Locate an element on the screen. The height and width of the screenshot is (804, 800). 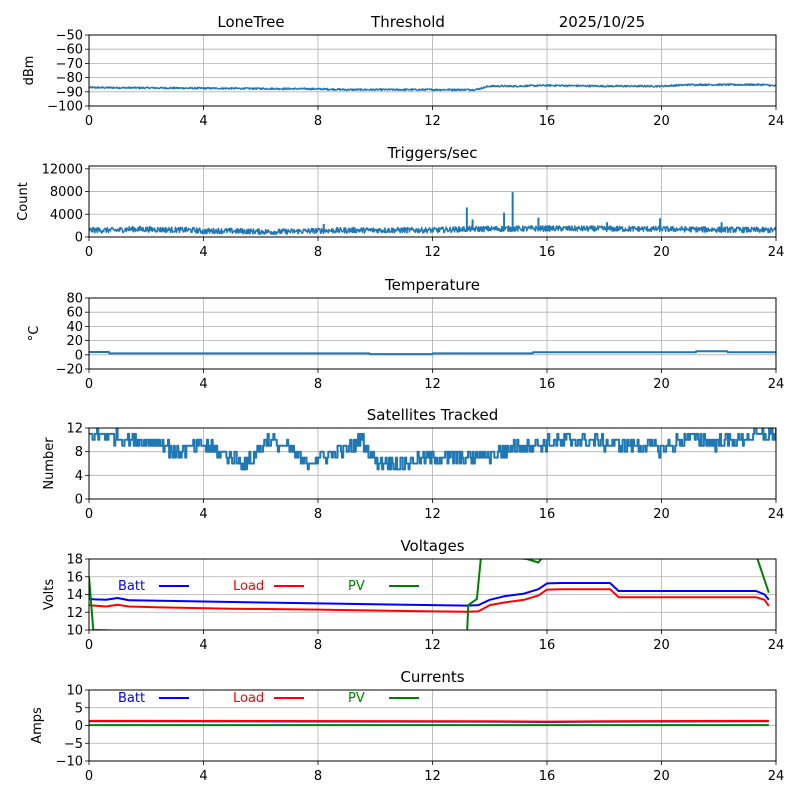
y-tick-label: 14 is located at coordinates (74, 595).